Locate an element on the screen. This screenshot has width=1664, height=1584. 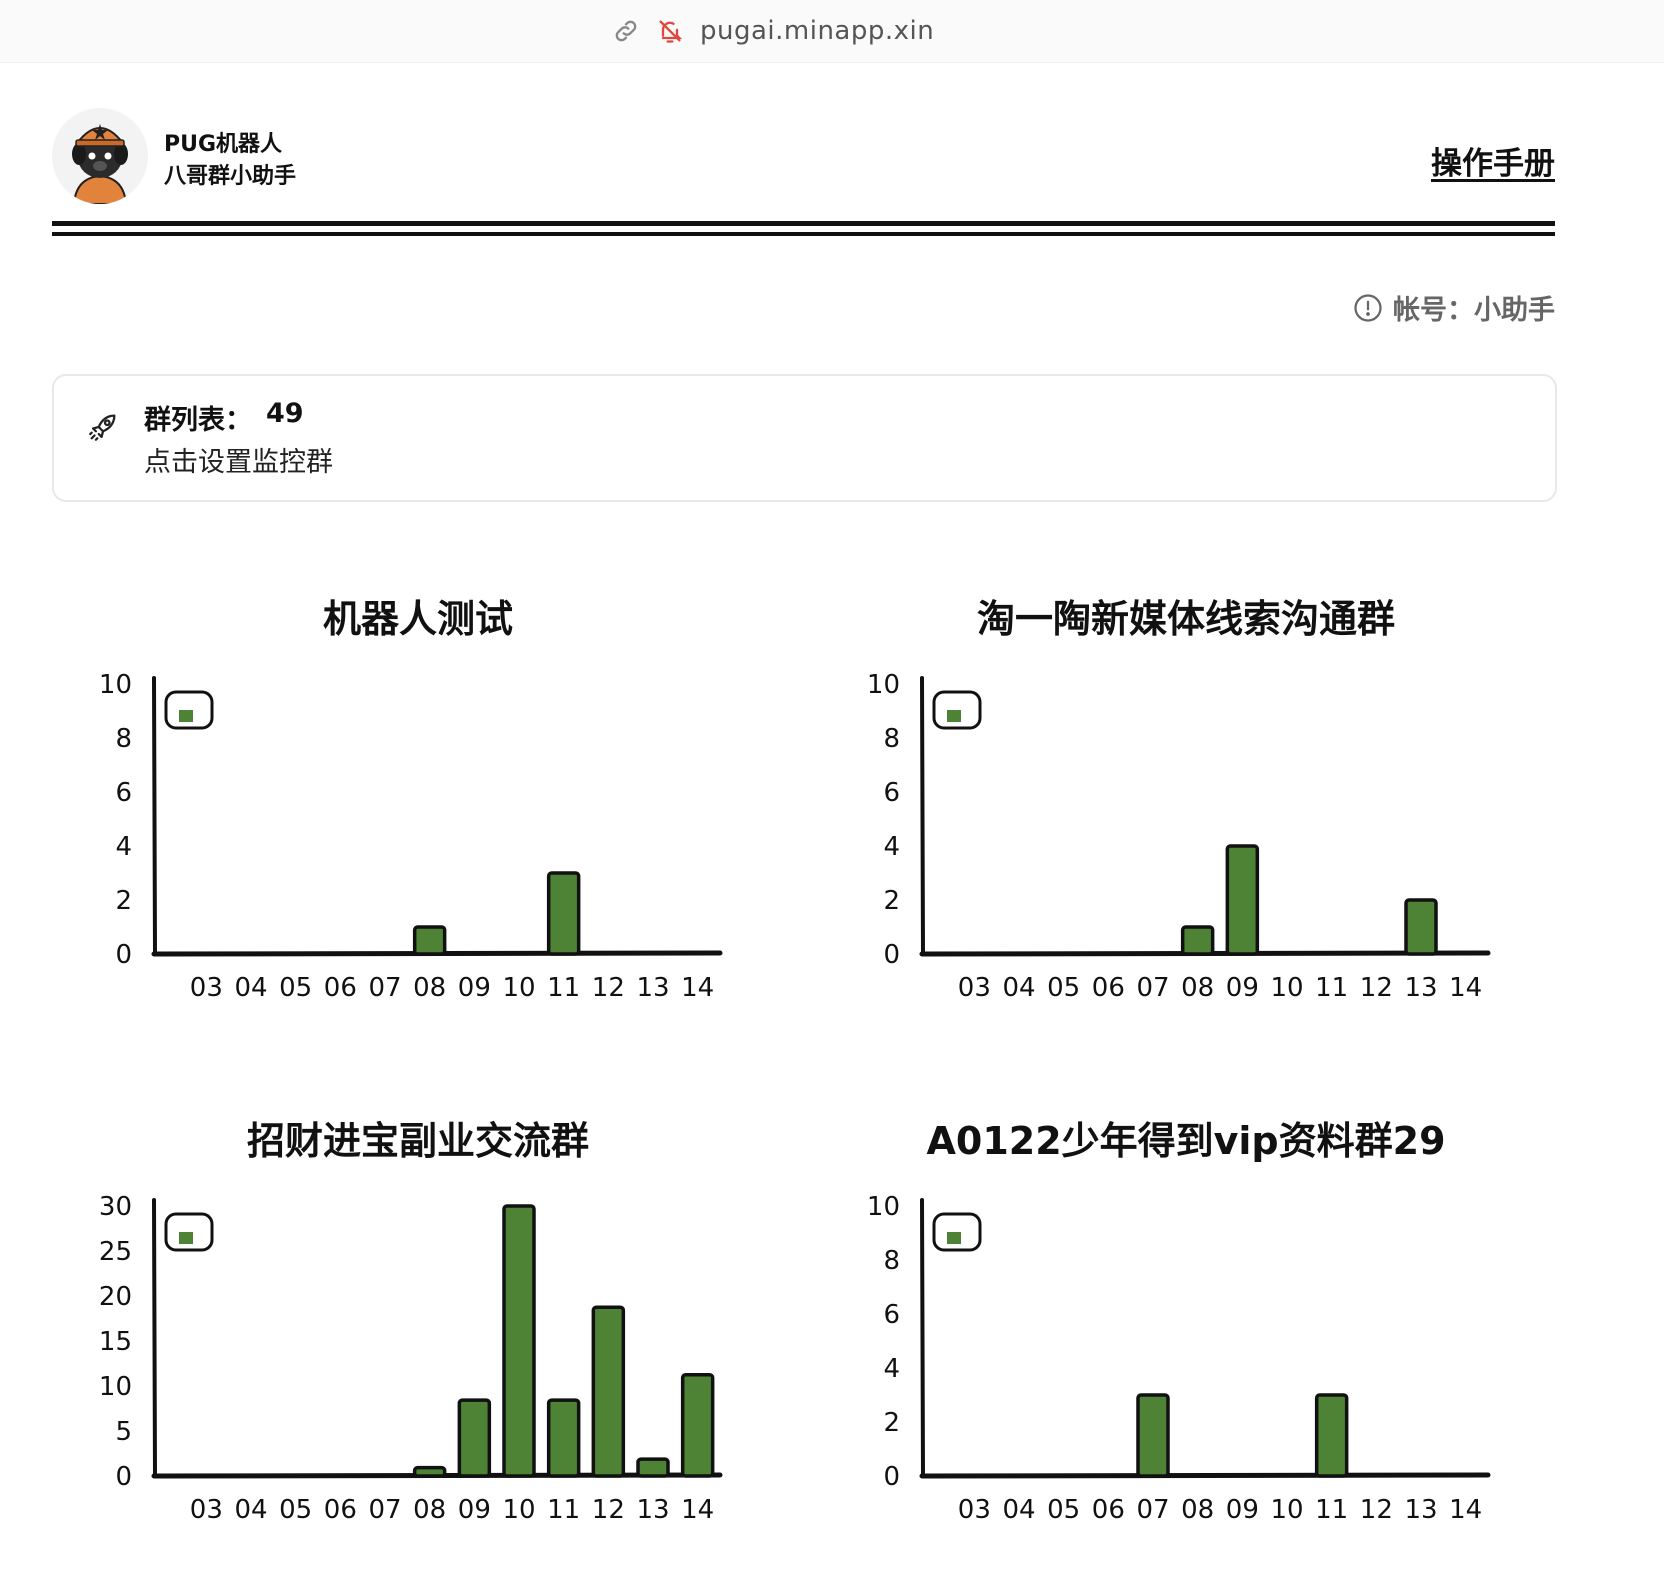
y-tick-label: 15 is located at coordinates (115, 1342).